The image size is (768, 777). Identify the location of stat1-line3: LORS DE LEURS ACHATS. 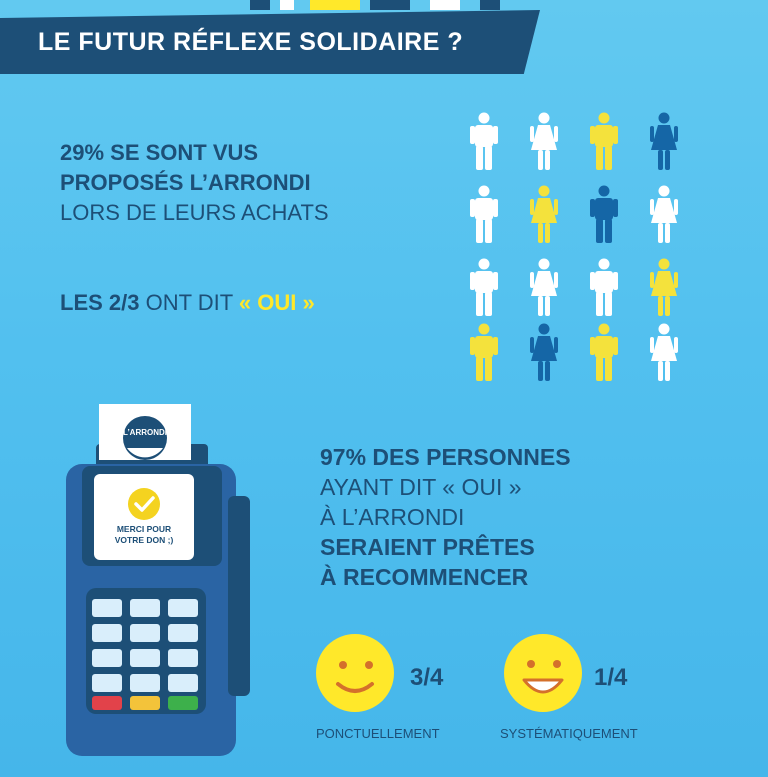
(194, 212).